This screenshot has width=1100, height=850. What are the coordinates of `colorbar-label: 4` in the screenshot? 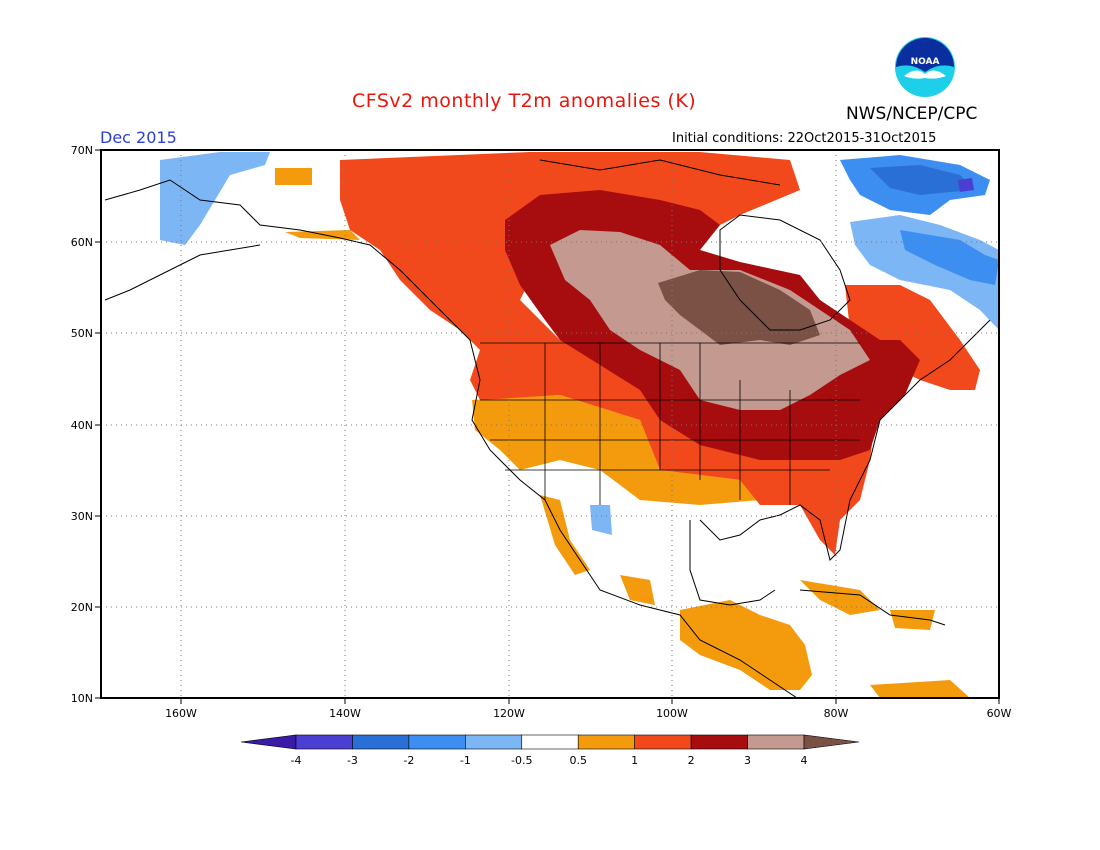 It's located at (804, 760).